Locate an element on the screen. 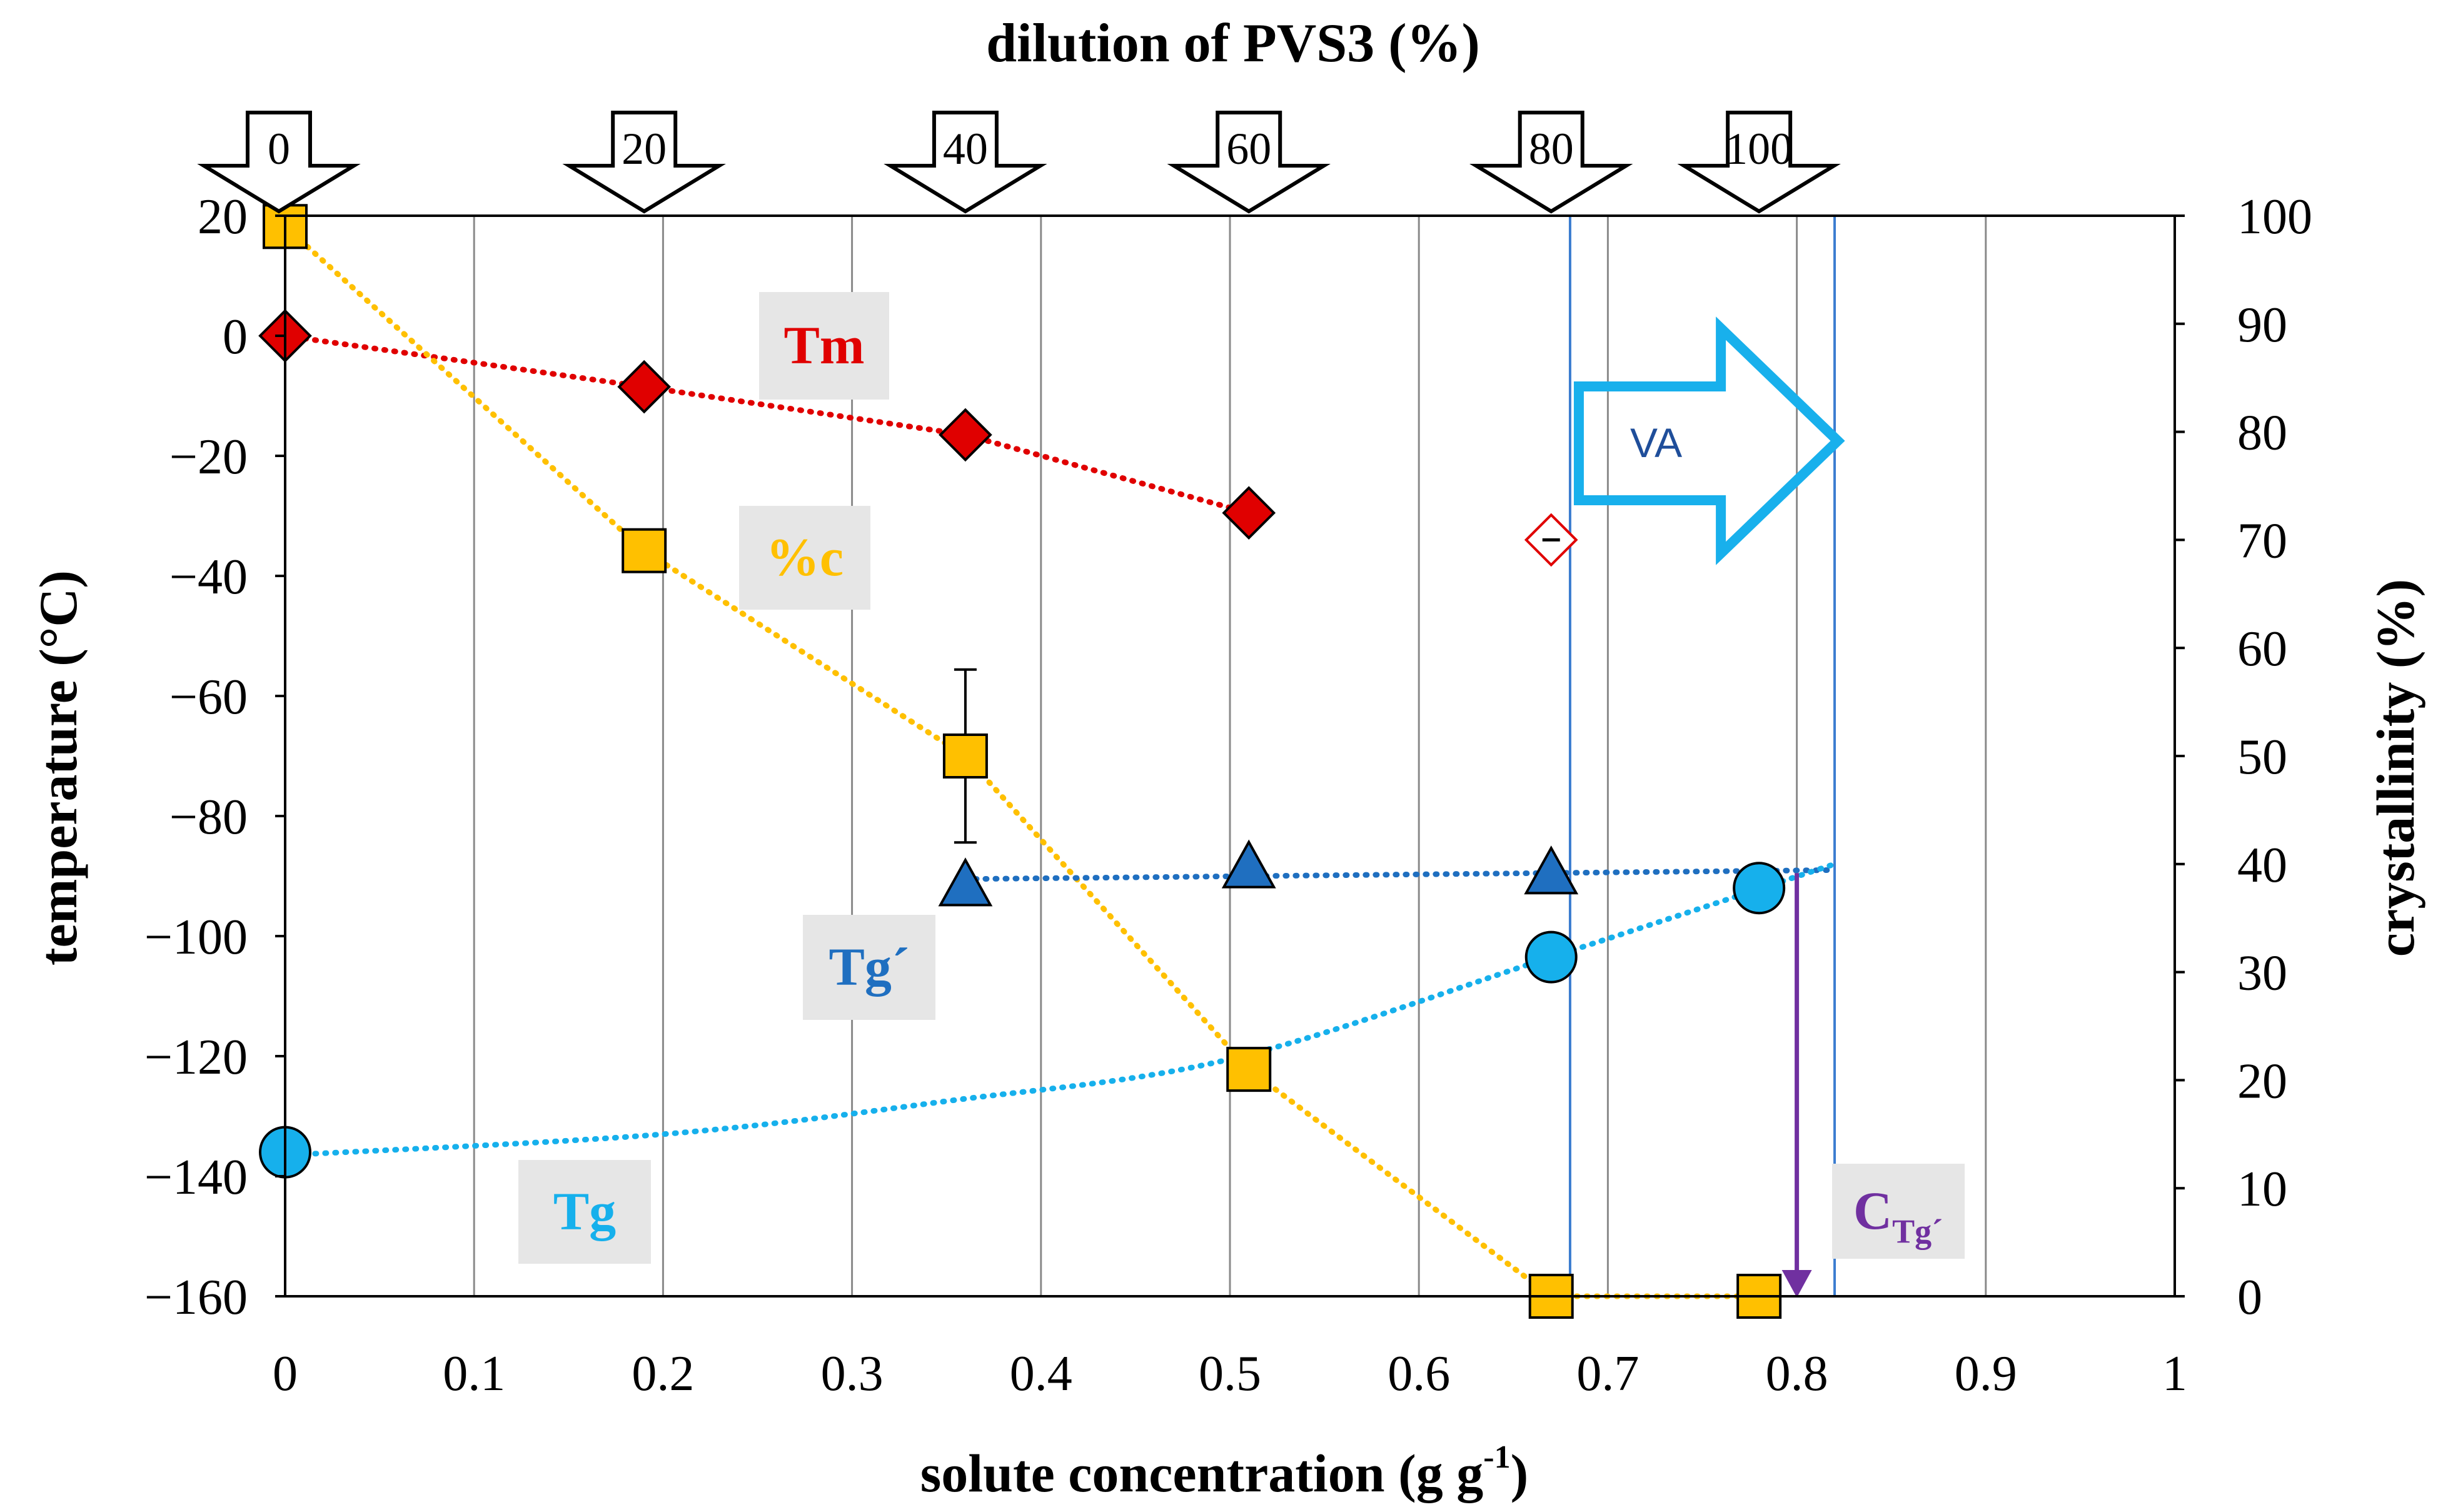  top-markers-layer: 0 20 40 60 80 100 is located at coordinates (1019, 162).